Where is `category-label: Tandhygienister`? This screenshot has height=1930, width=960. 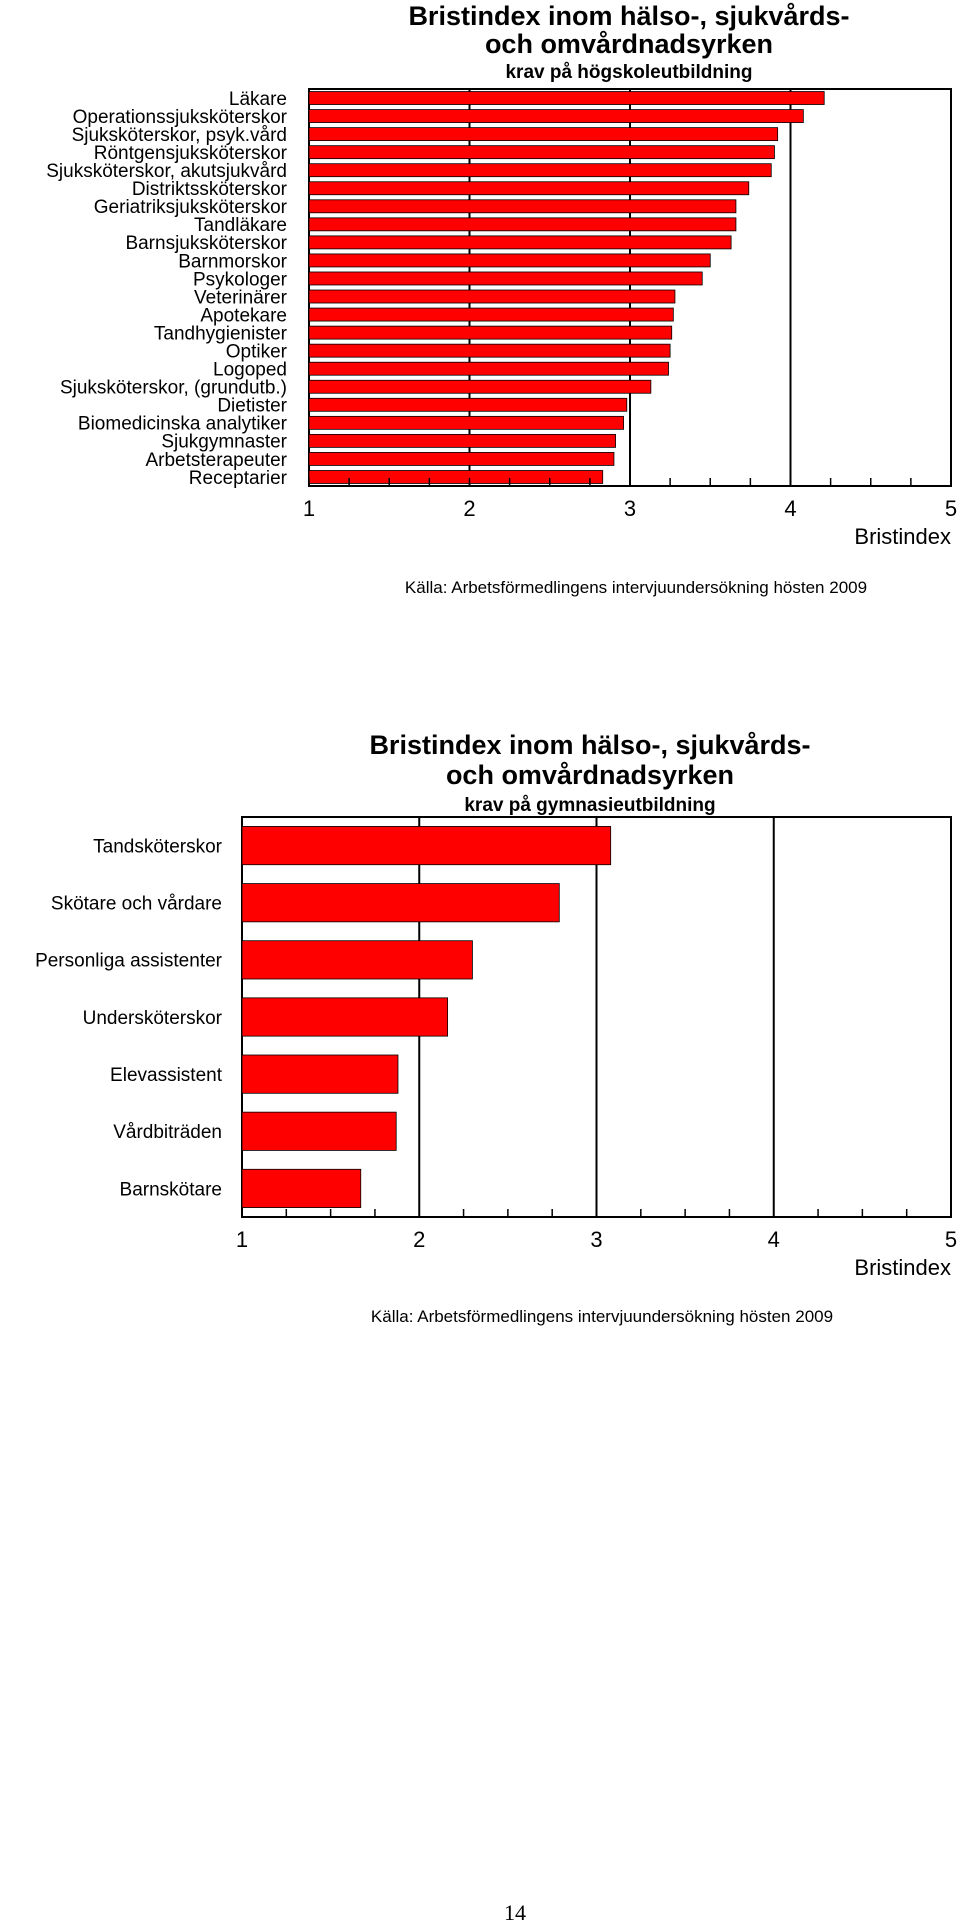
category-label: Tandhygienister is located at coordinates (221, 333).